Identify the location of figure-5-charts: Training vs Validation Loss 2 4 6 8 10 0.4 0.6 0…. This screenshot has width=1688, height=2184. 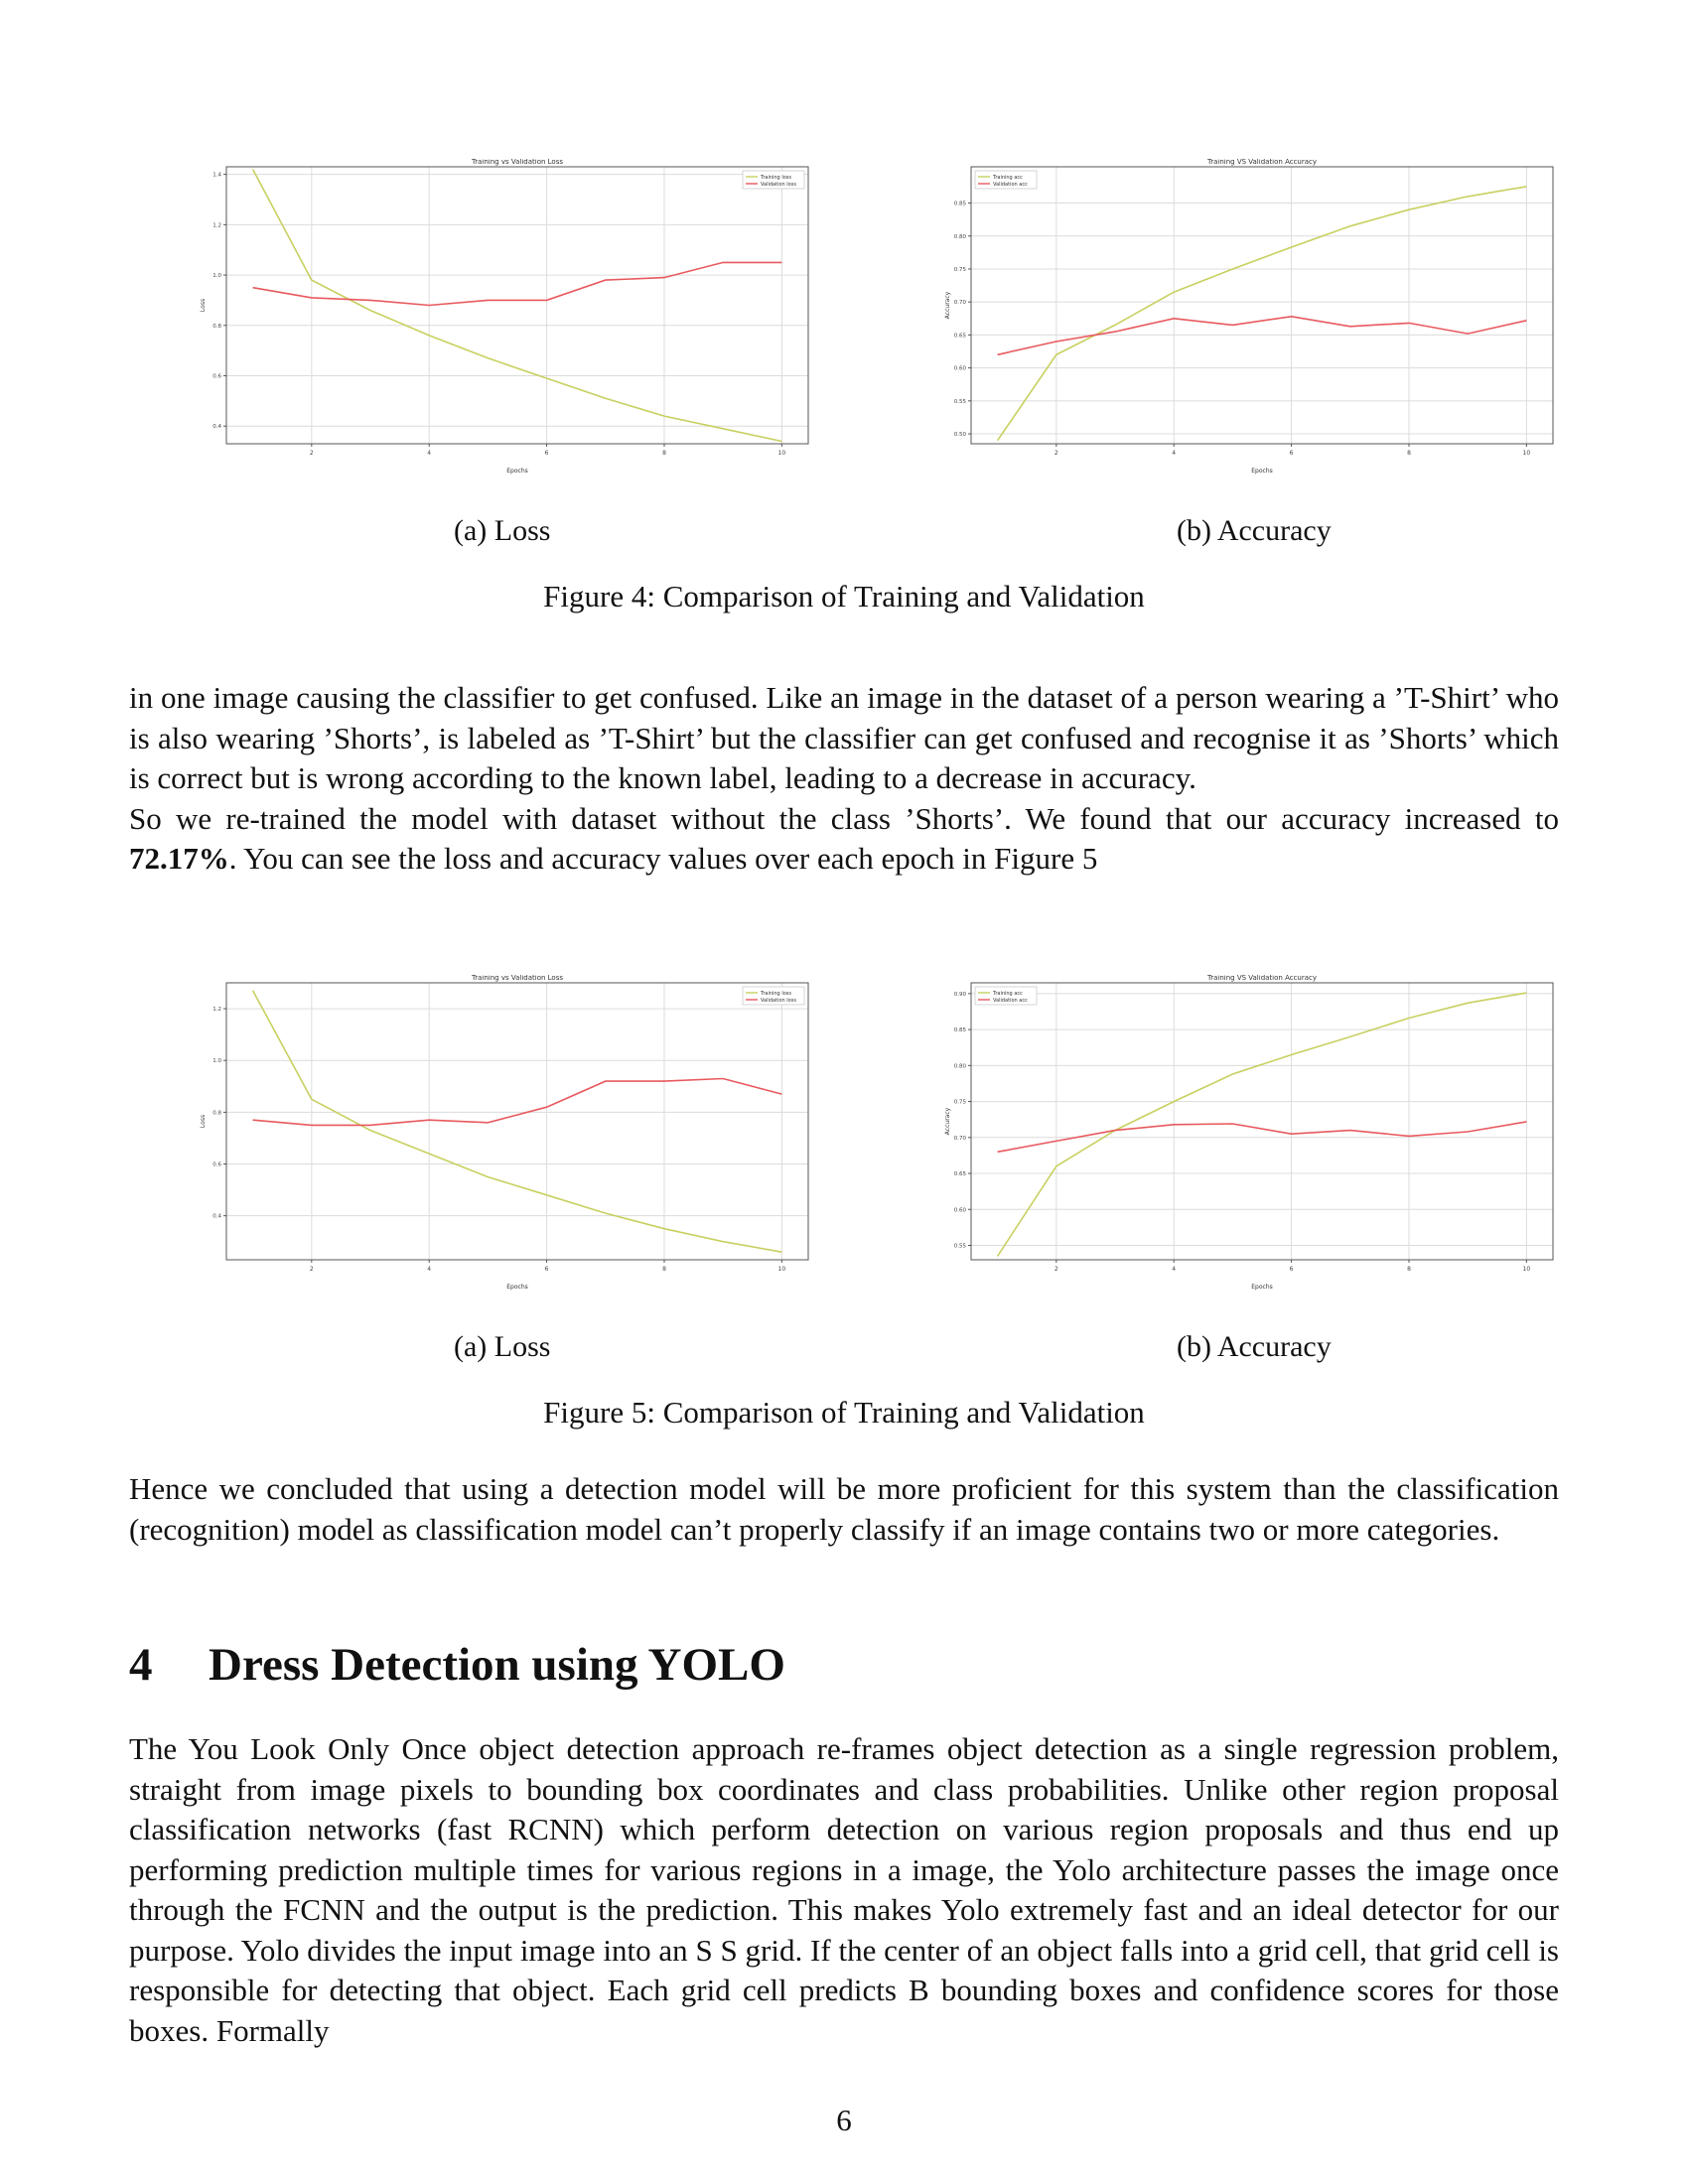
(879, 1134).